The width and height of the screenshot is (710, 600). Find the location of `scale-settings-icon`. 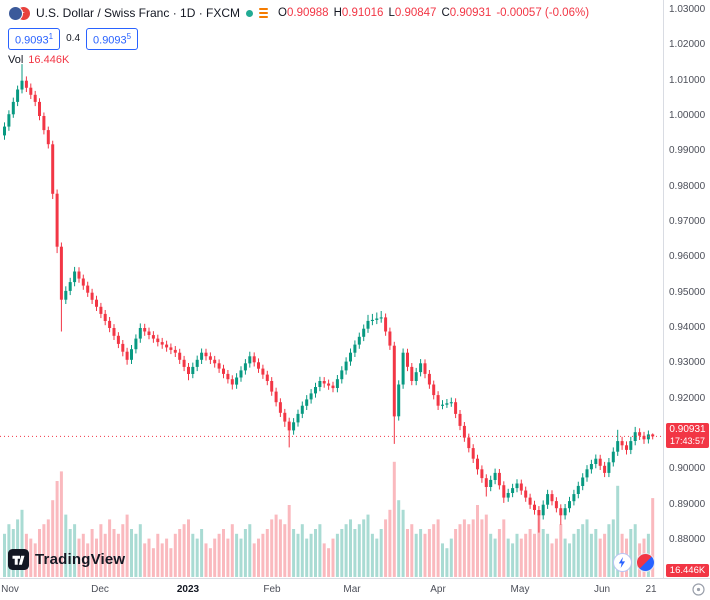

scale-settings-icon is located at coordinates (698, 589).